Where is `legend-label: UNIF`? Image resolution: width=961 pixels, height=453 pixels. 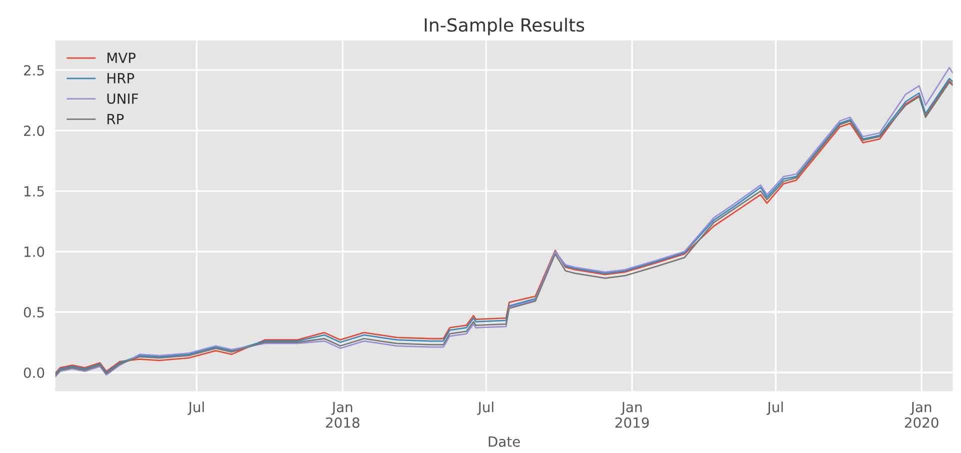
legend-label: UNIF is located at coordinates (122, 99).